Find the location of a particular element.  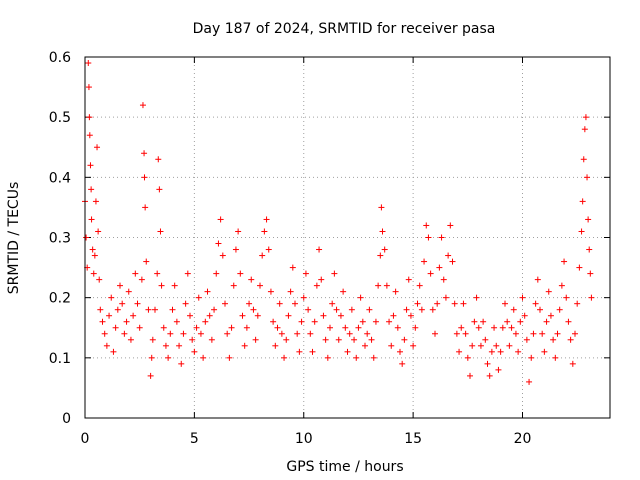

y-tick-label: 0.4 is located at coordinates (60, 178).